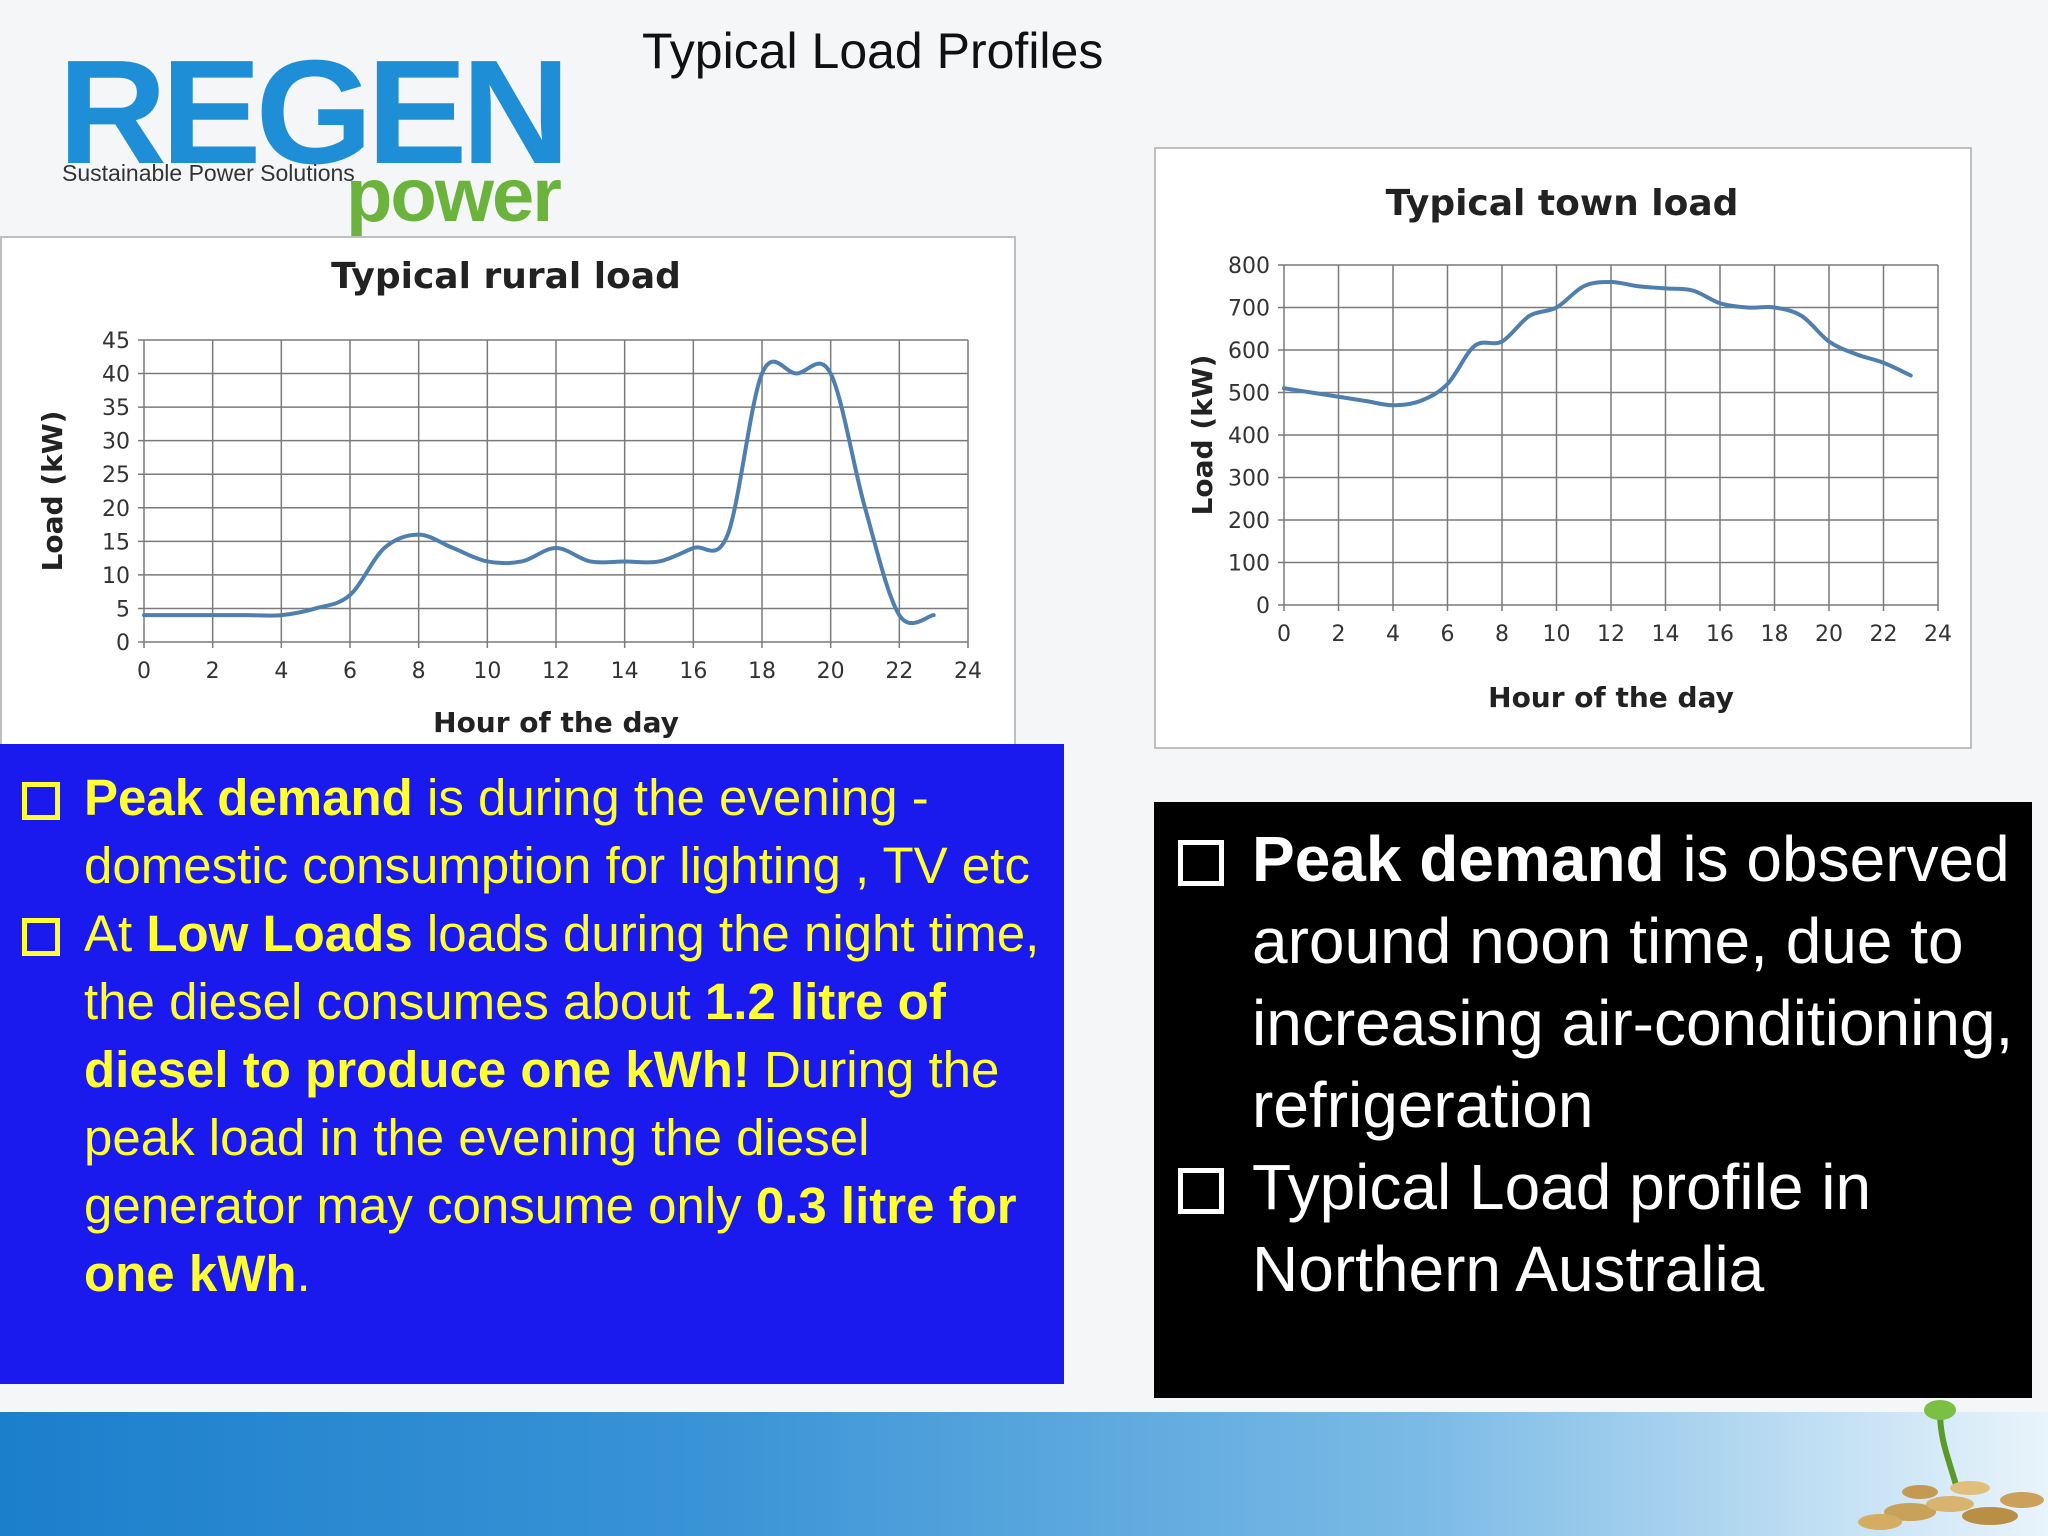 The image size is (2048, 1536). Describe the element at coordinates (1249, 394) in the screenshot. I see `y-tick-label: 500` at that location.